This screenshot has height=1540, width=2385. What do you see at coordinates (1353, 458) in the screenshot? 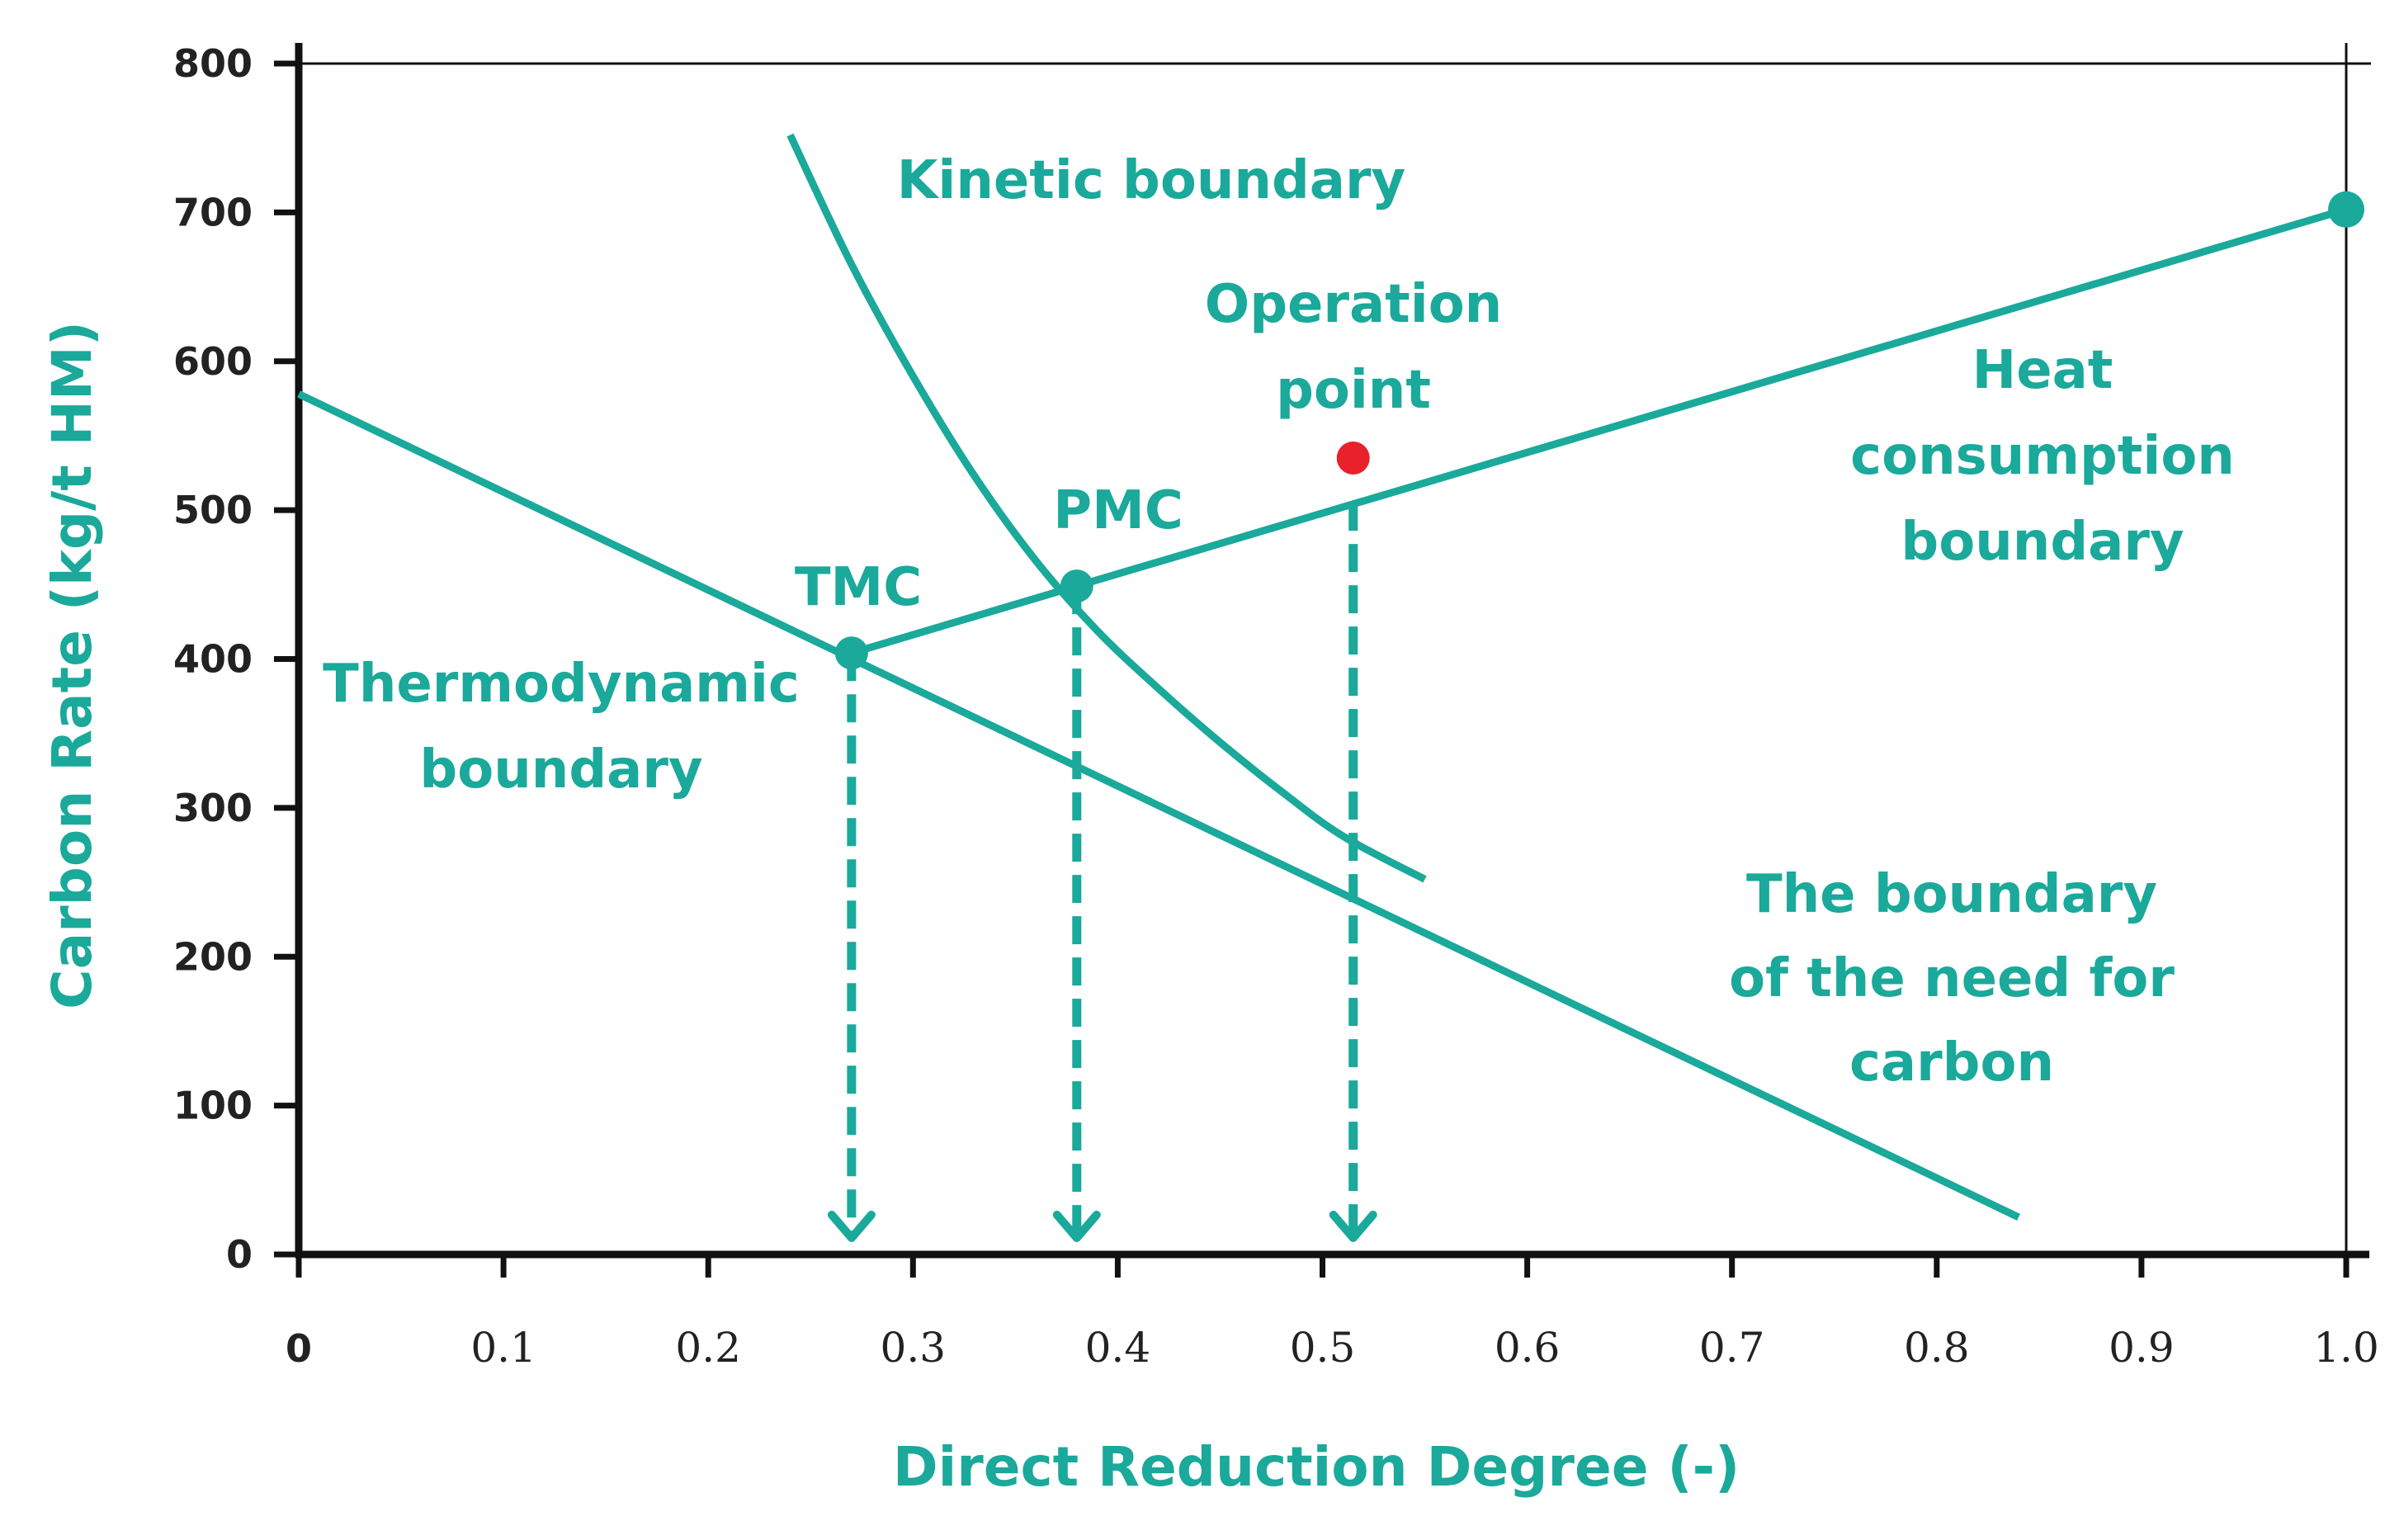
I see `marker-operation` at bounding box center [1353, 458].